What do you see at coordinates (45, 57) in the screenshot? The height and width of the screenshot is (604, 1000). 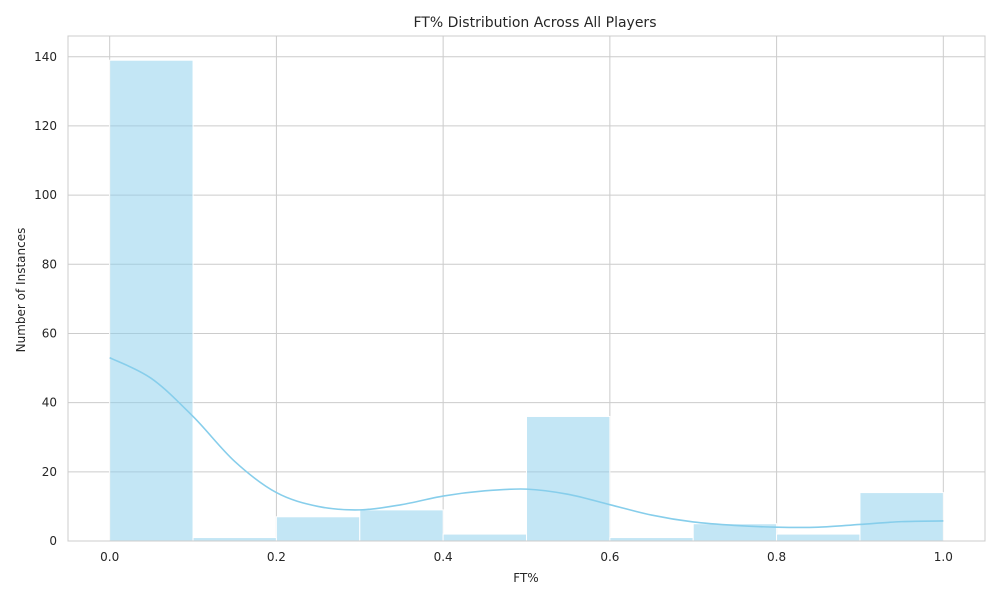 I see `y-tick-label: 140` at bounding box center [45, 57].